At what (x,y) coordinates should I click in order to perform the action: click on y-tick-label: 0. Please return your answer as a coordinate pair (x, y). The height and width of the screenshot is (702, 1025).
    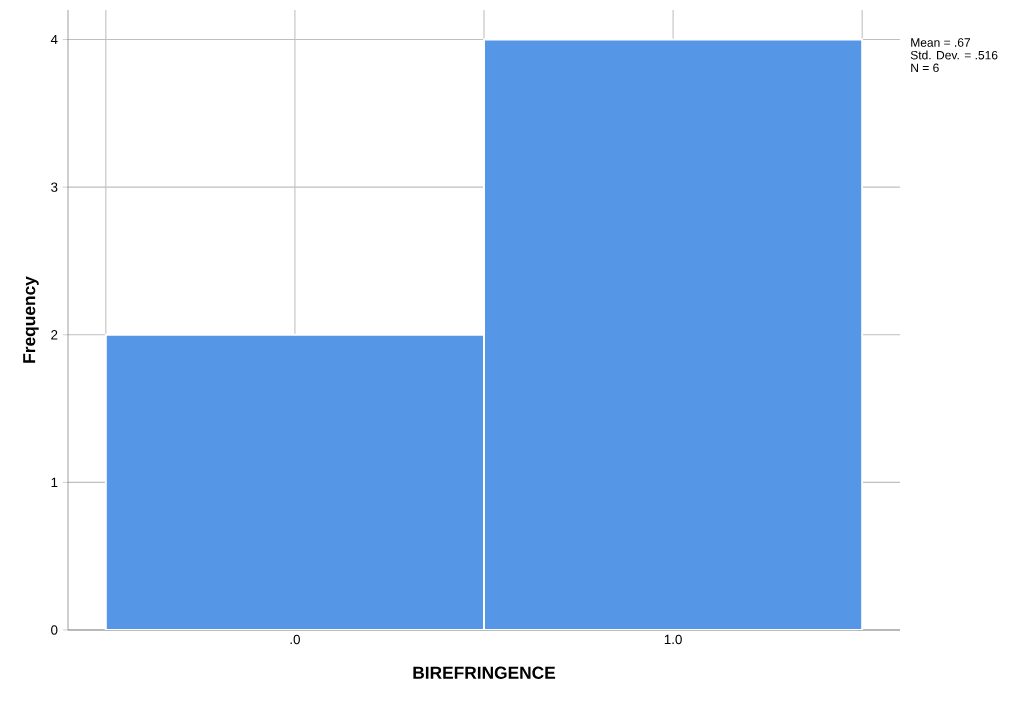
    Looking at the image, I should click on (54, 630).